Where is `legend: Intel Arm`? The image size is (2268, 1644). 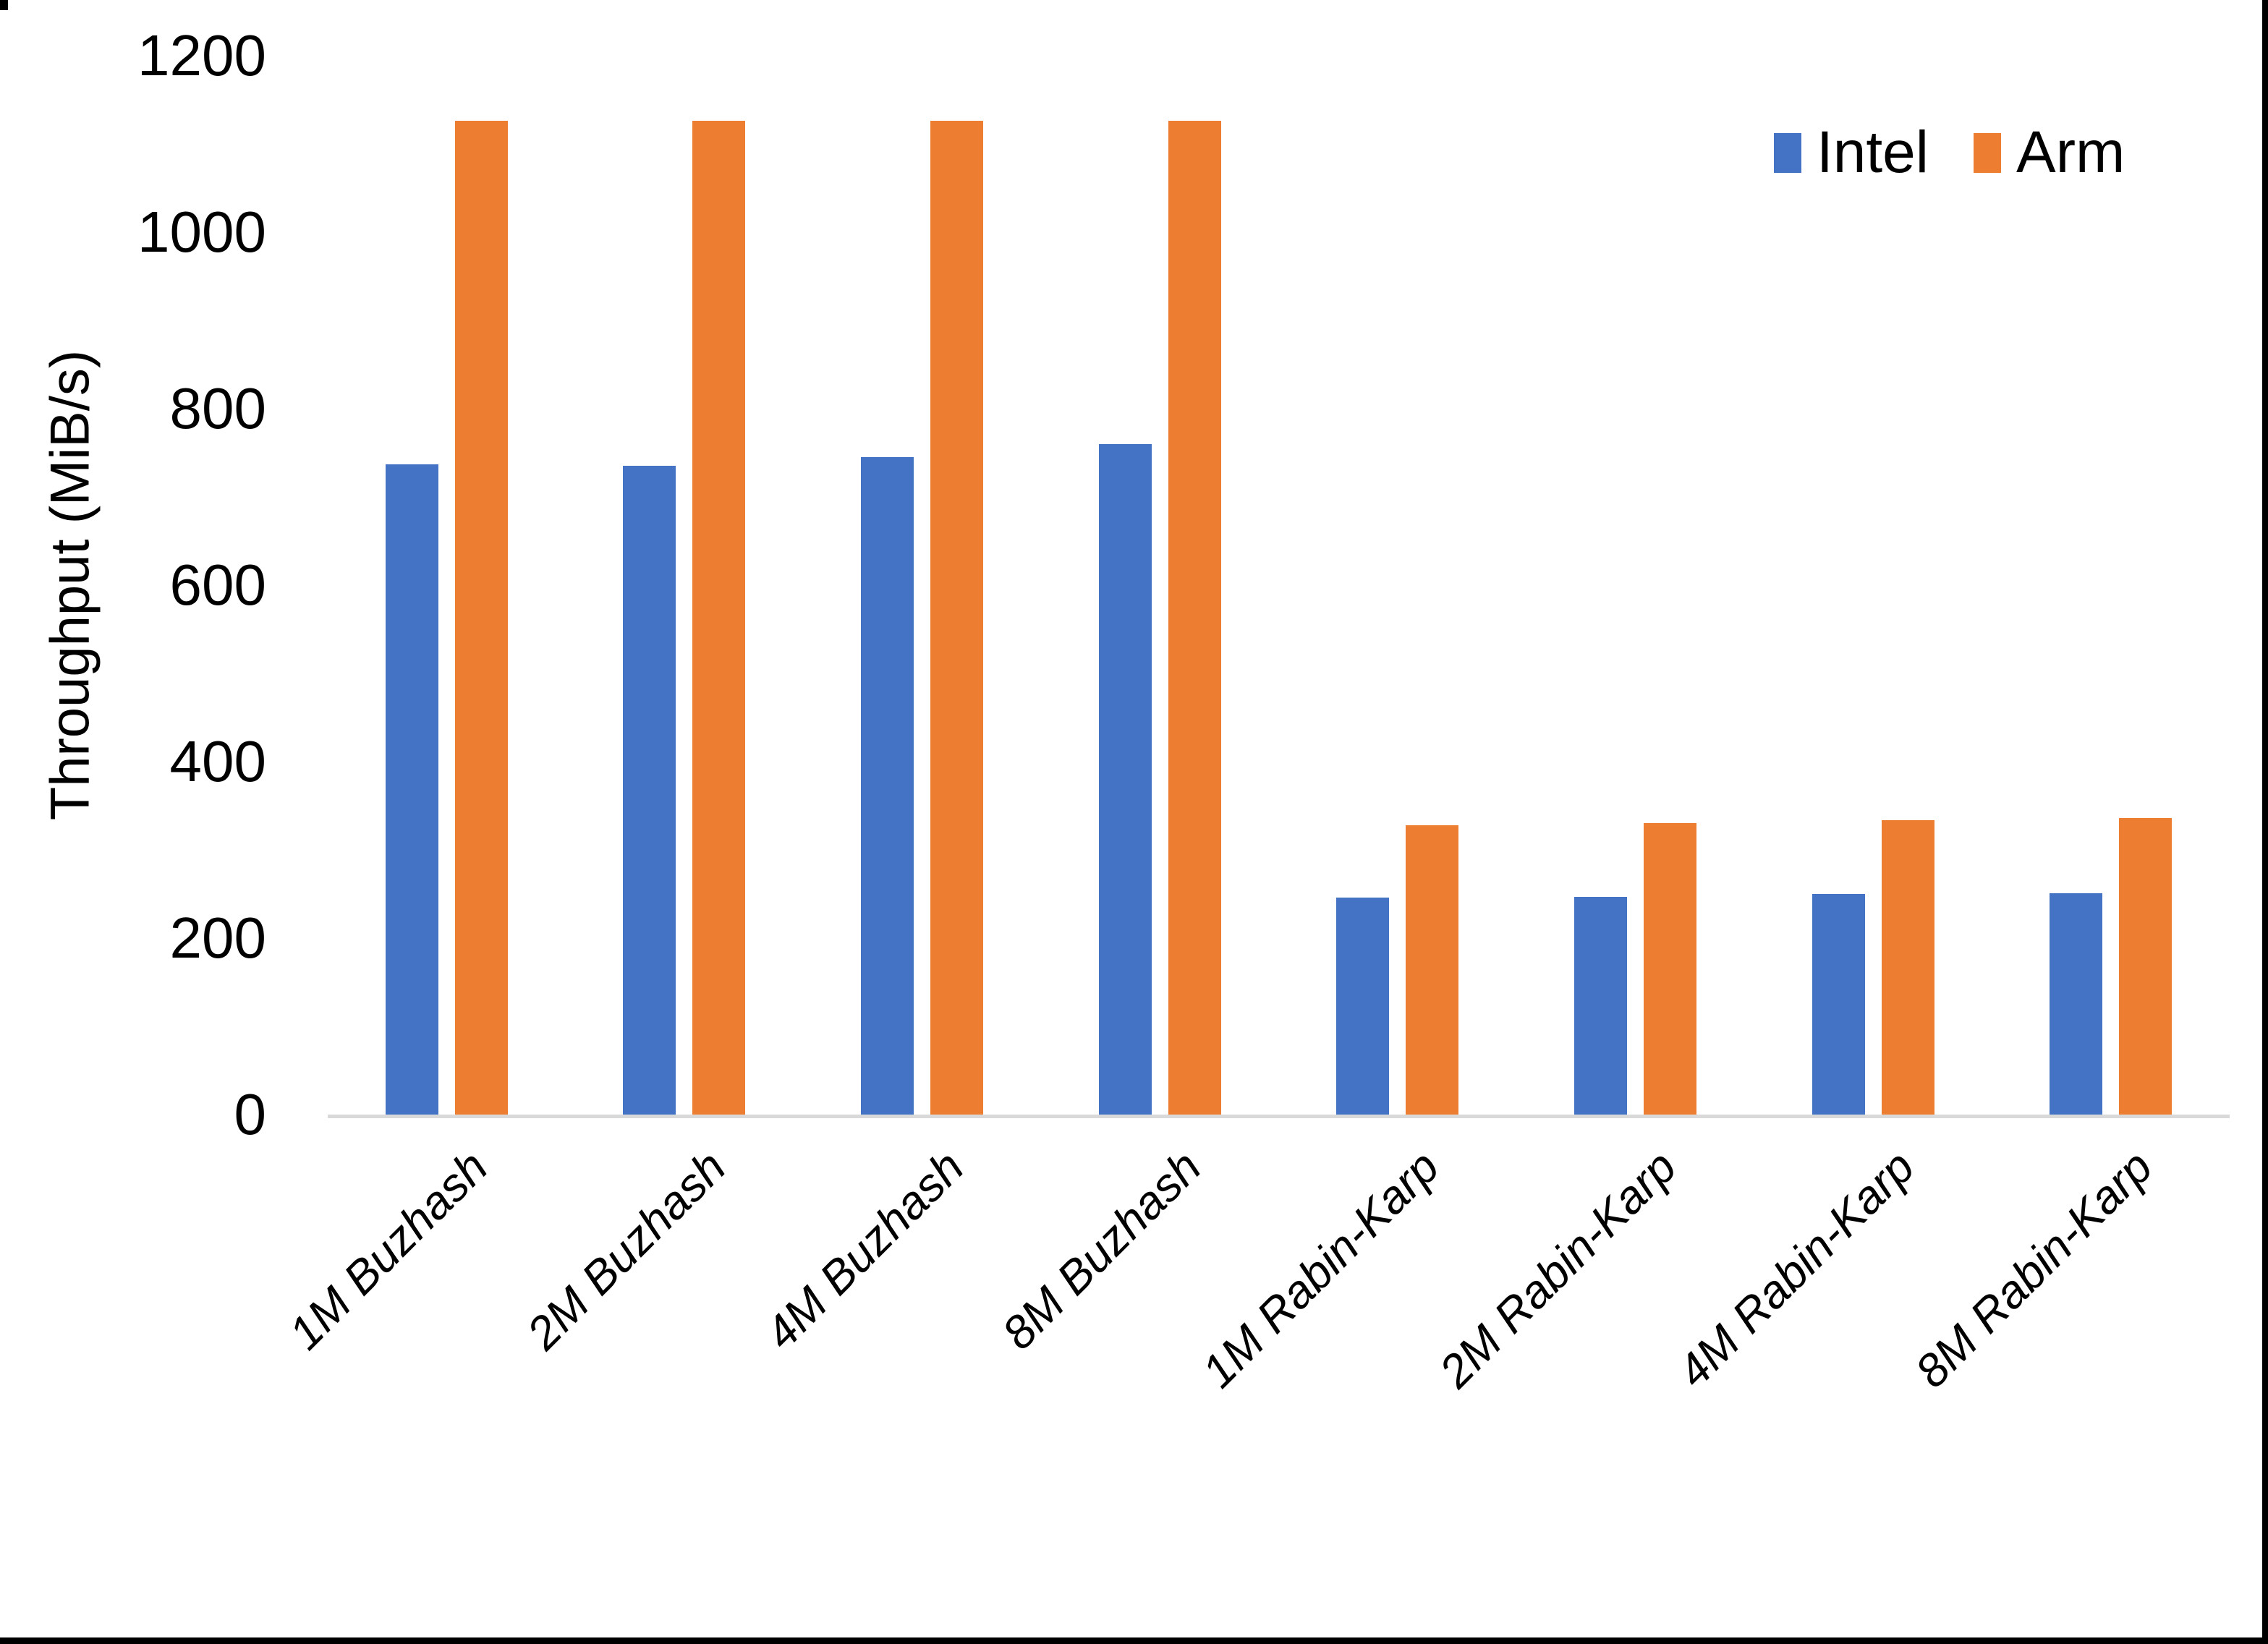 legend: Intel Arm is located at coordinates (1949, 153).